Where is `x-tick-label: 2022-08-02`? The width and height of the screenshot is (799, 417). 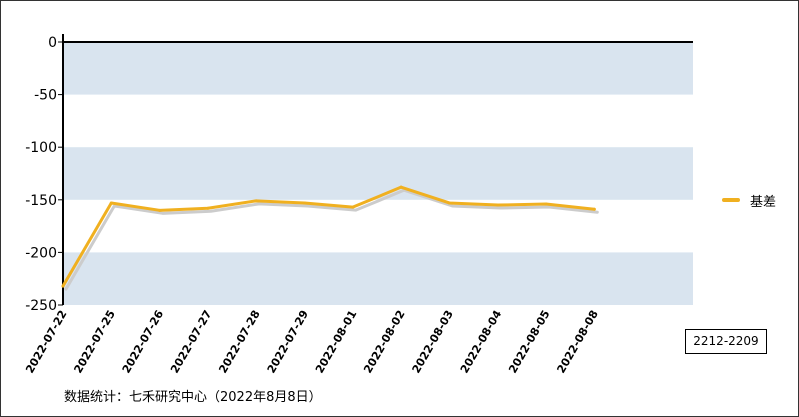 x-tick-label: 2022-08-02 is located at coordinates (384, 341).